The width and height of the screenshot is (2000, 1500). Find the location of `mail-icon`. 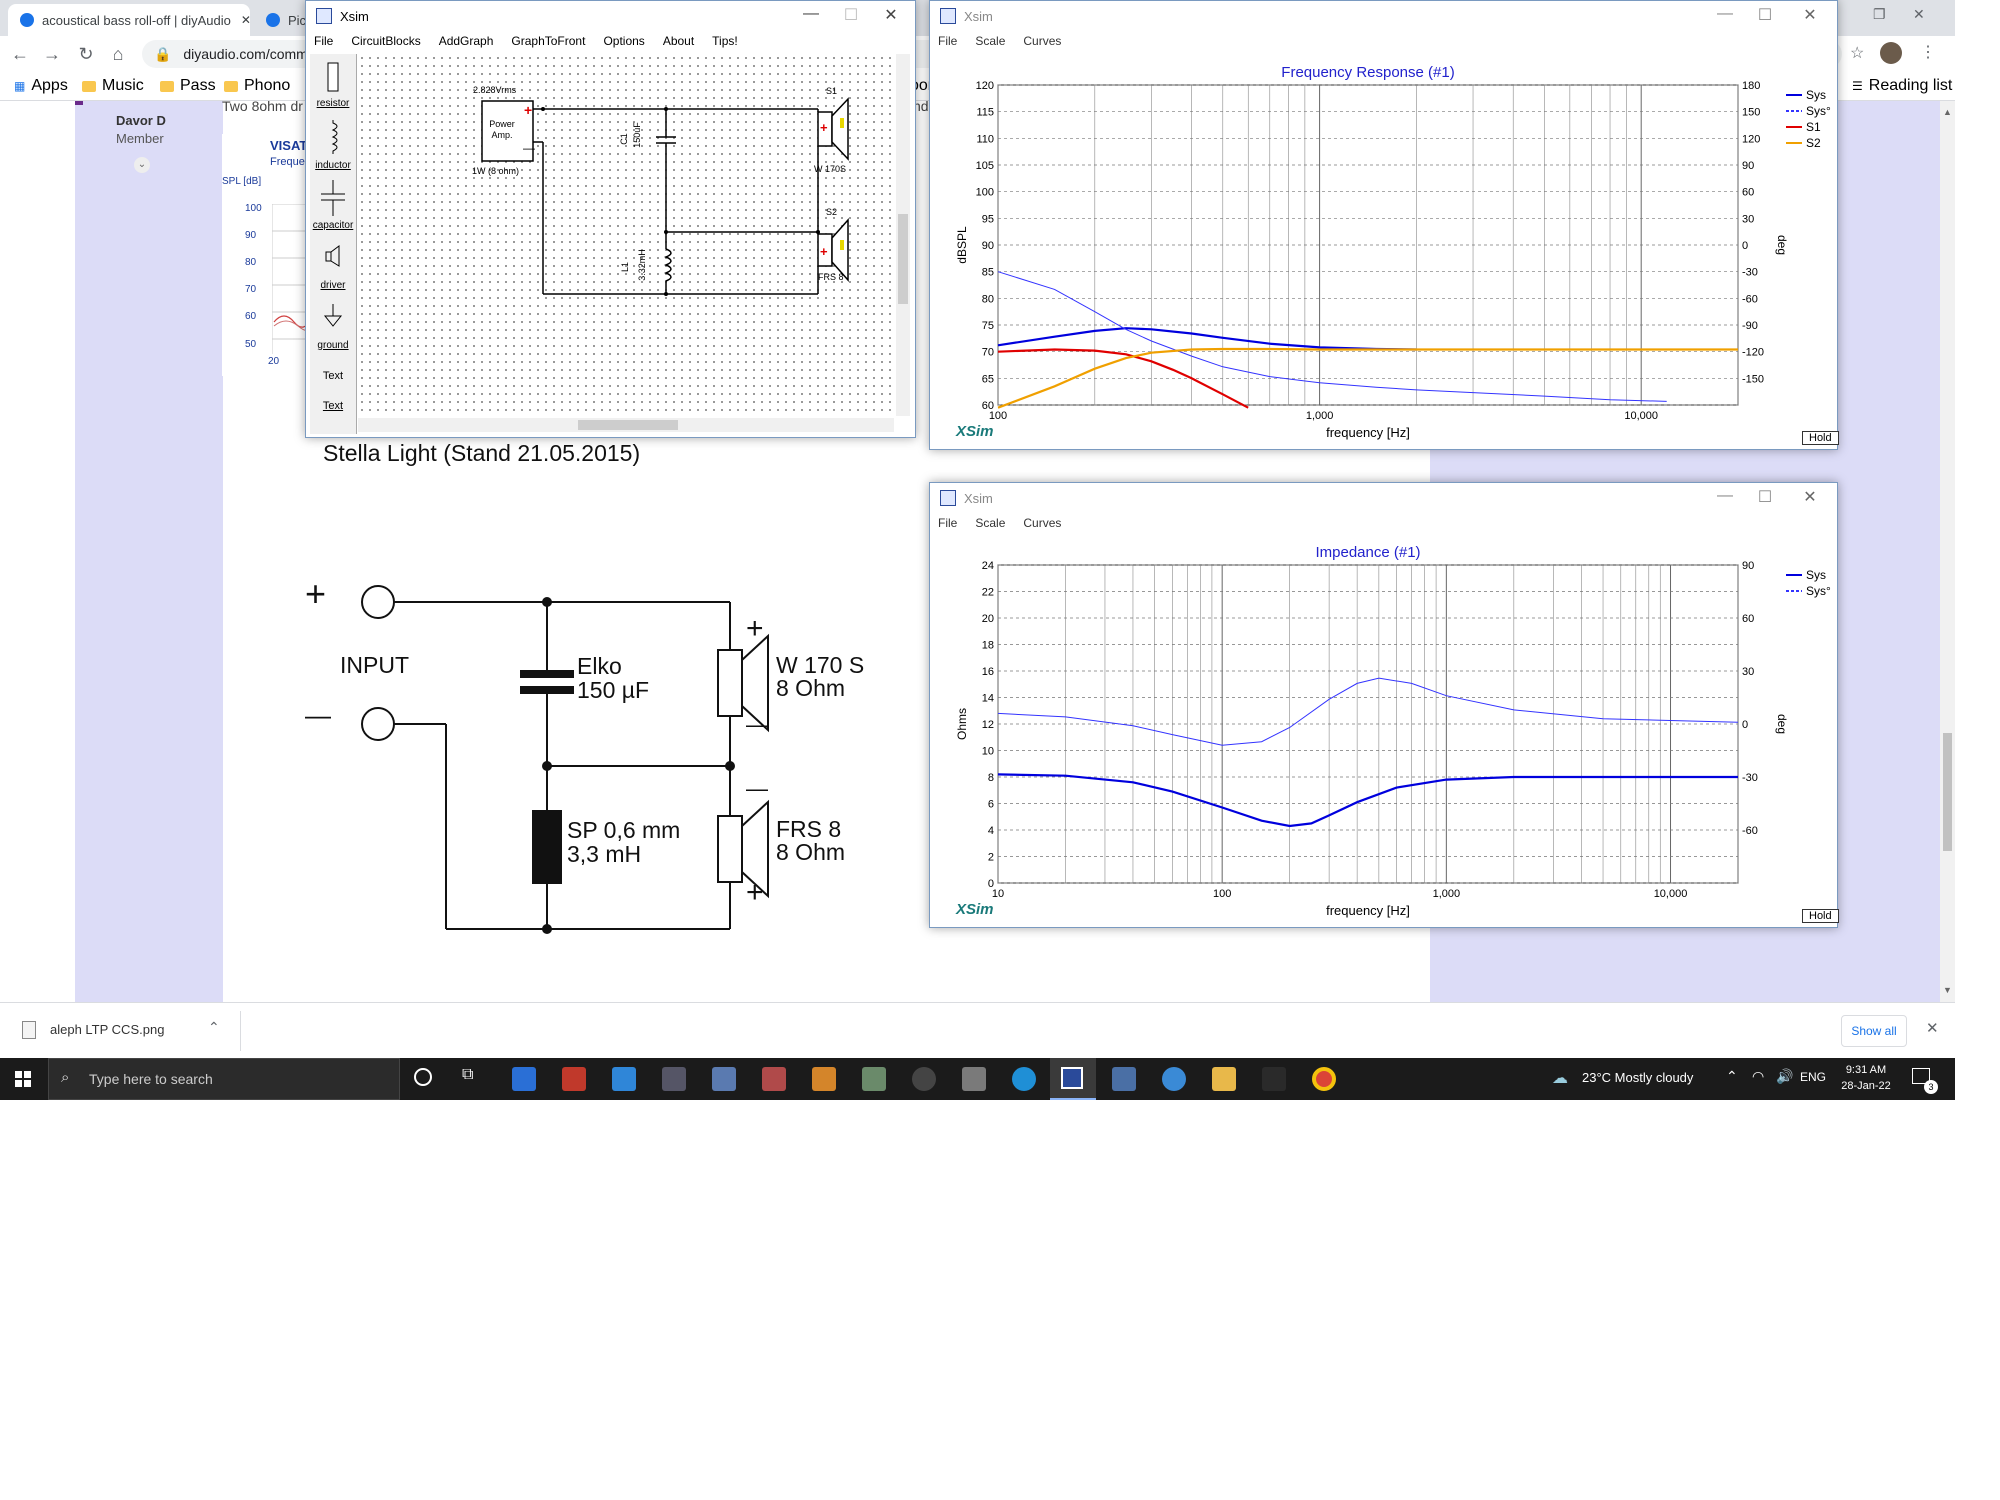

mail-icon is located at coordinates (624, 1079).